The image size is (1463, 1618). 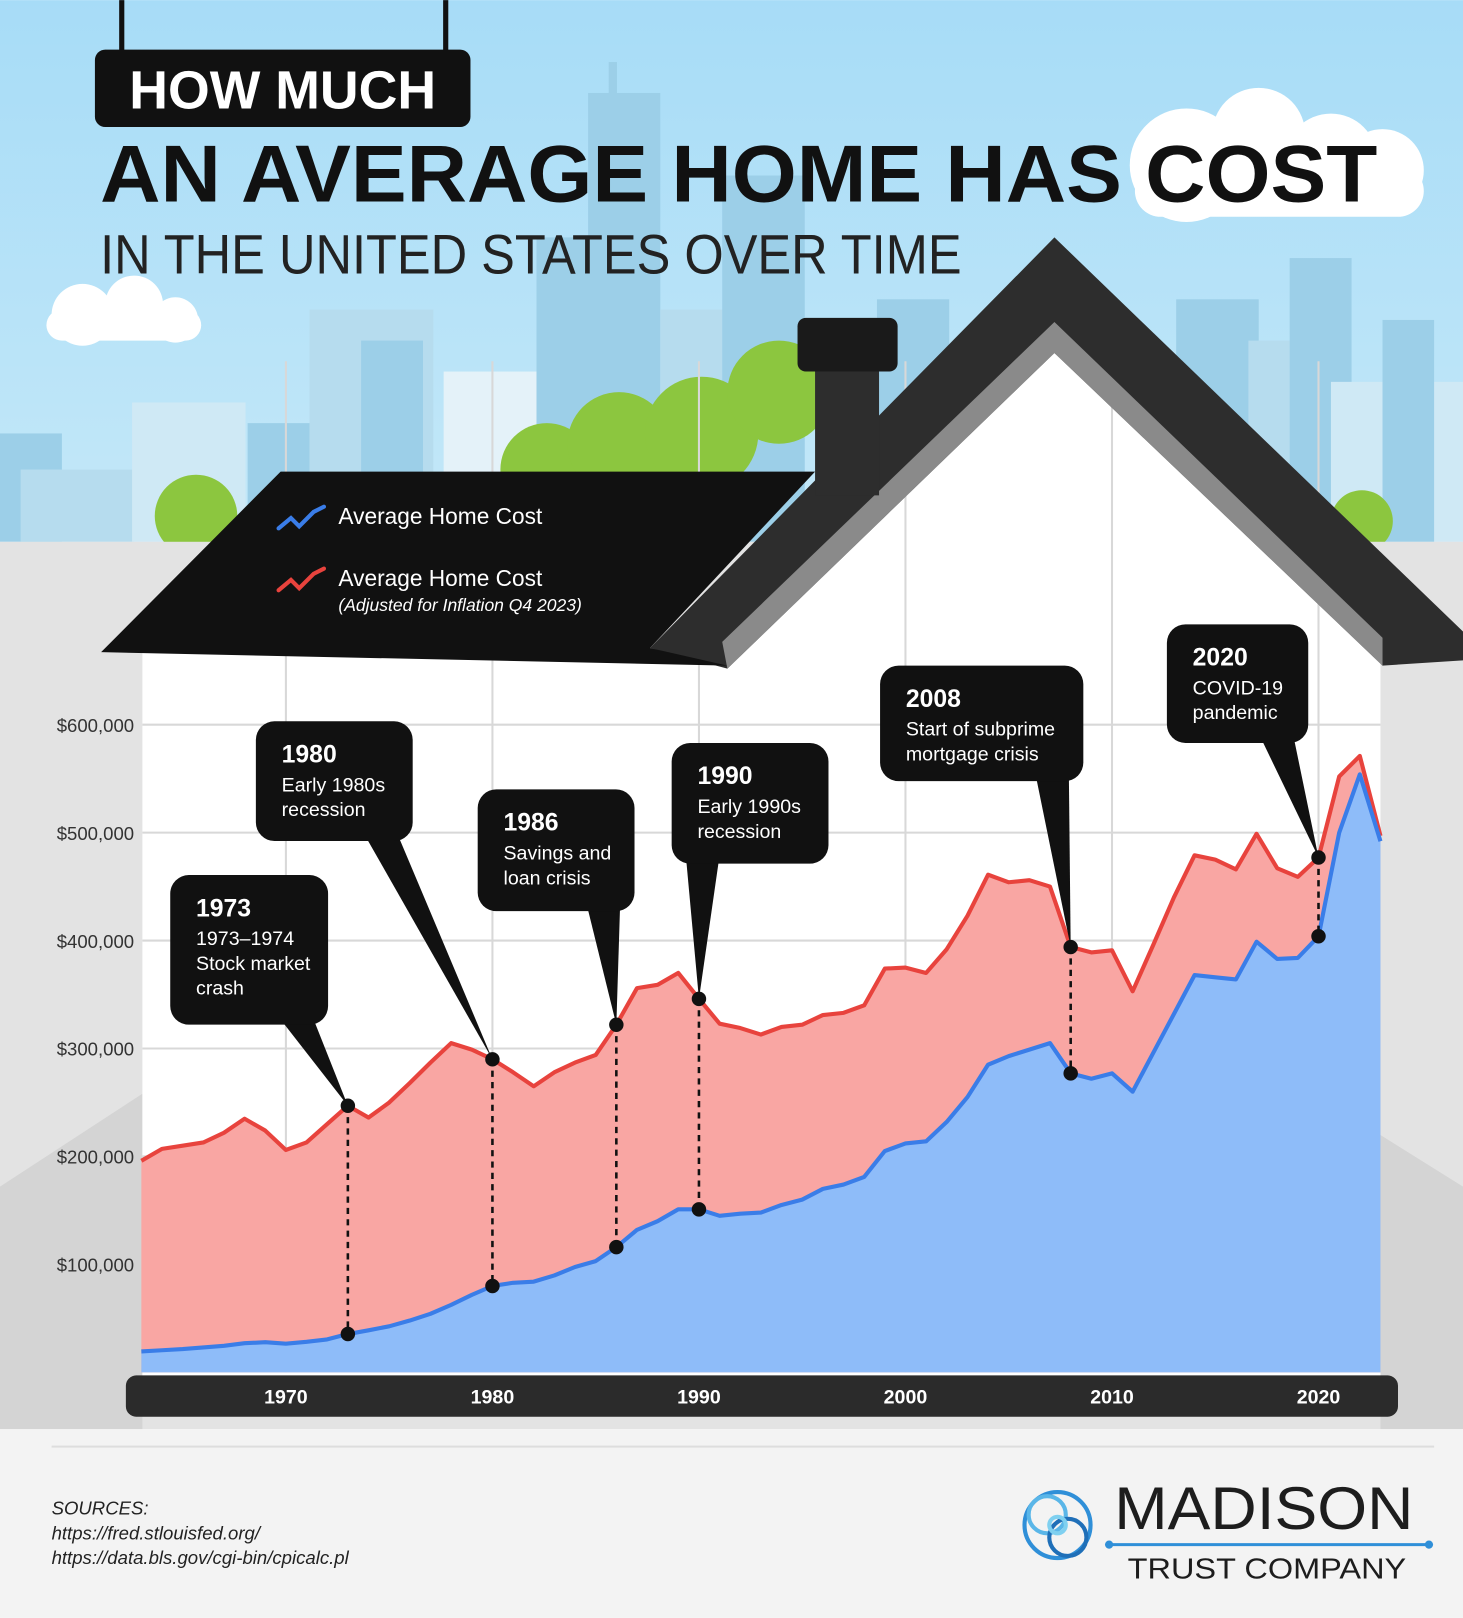 I want to click on annotation-text: COVID-19, so click(x=1238, y=688).